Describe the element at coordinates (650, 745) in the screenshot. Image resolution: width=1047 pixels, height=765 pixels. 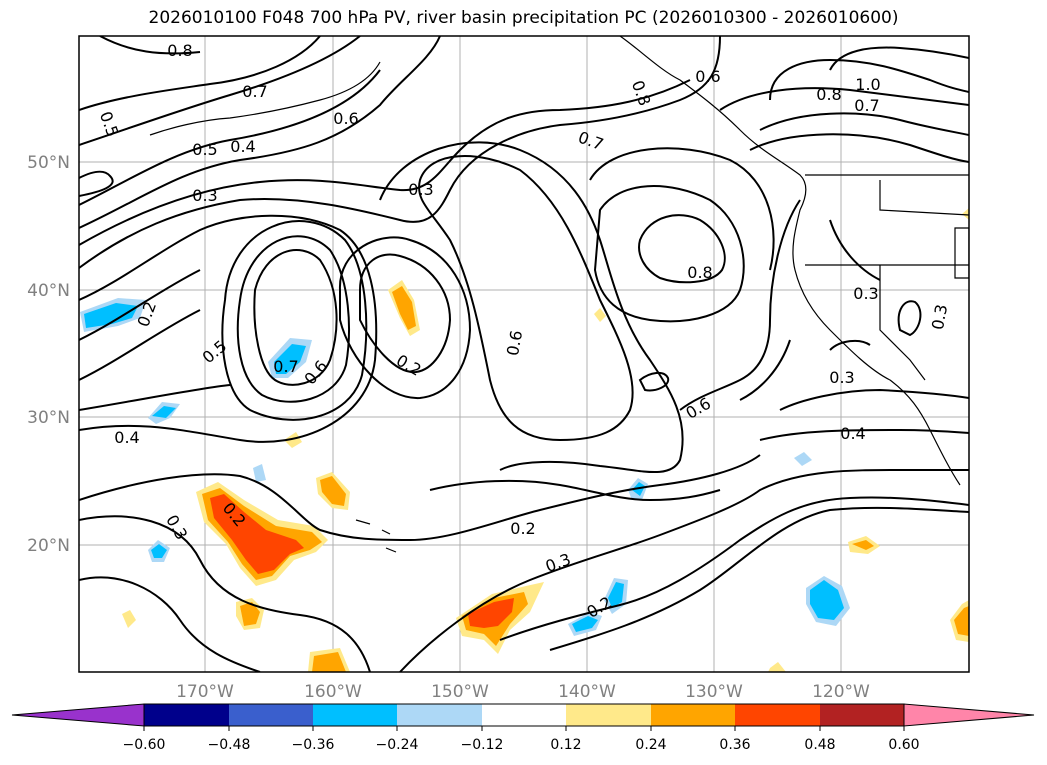
I see `colorbar-tick-label: 0.24` at that location.